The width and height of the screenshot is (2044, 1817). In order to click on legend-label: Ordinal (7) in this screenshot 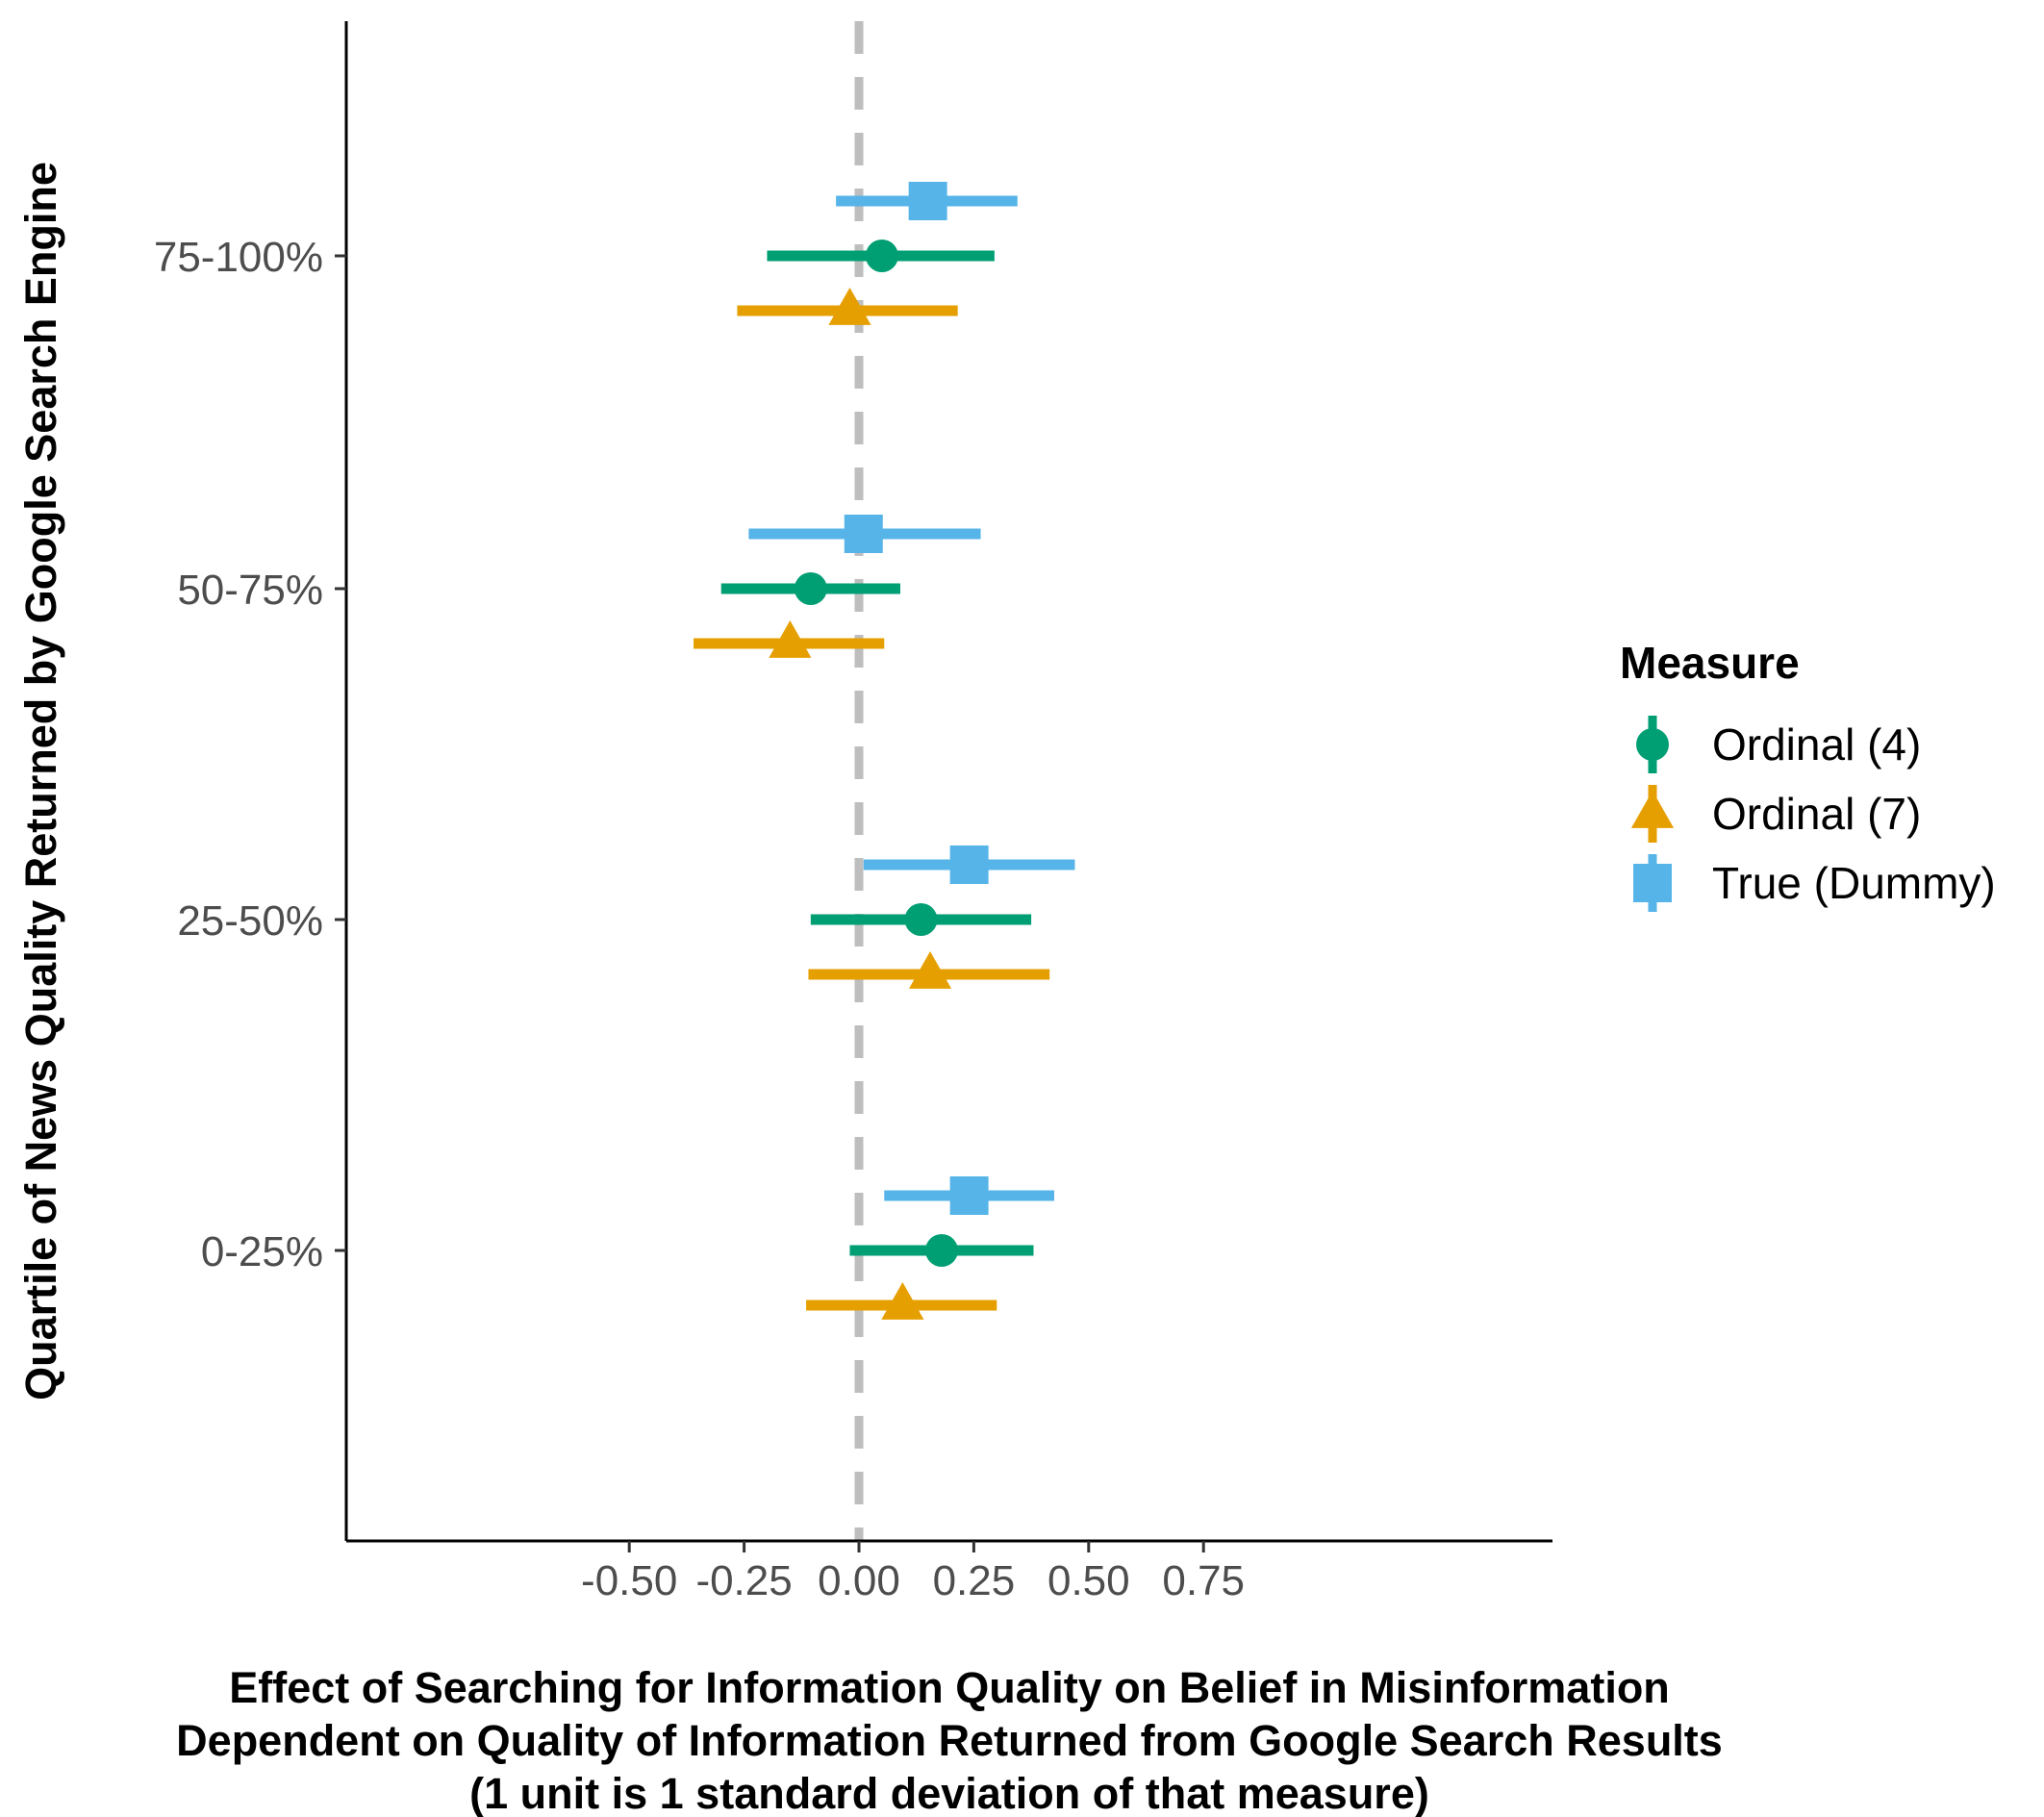, I will do `click(1816, 814)`.